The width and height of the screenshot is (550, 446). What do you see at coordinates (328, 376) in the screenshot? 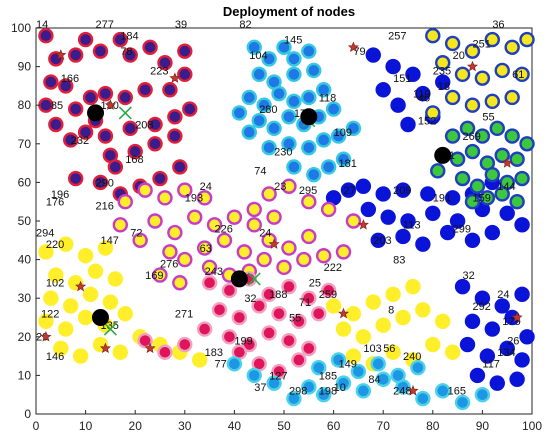
I see `node-id-label: 185` at bounding box center [328, 376].